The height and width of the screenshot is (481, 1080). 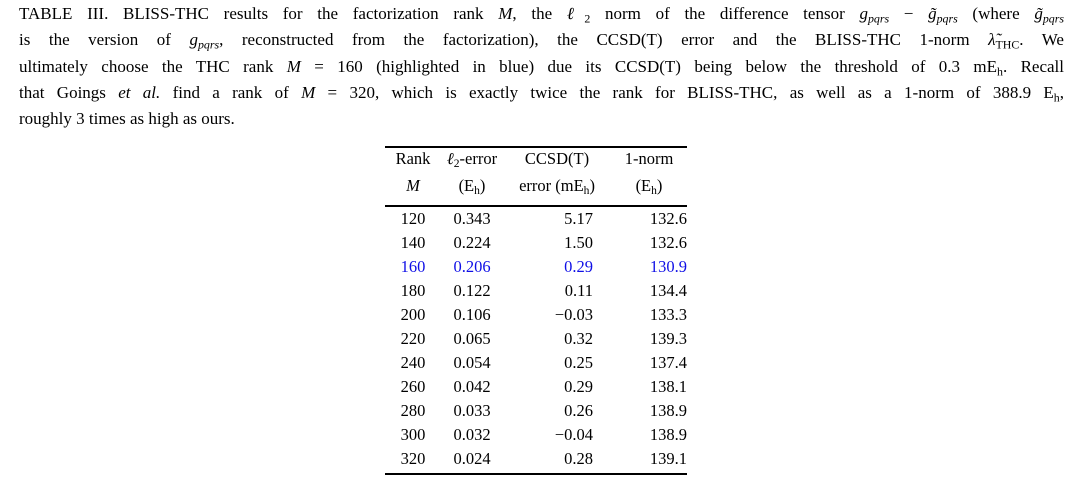 I want to click on cell-rank: 180, so click(x=413, y=290).